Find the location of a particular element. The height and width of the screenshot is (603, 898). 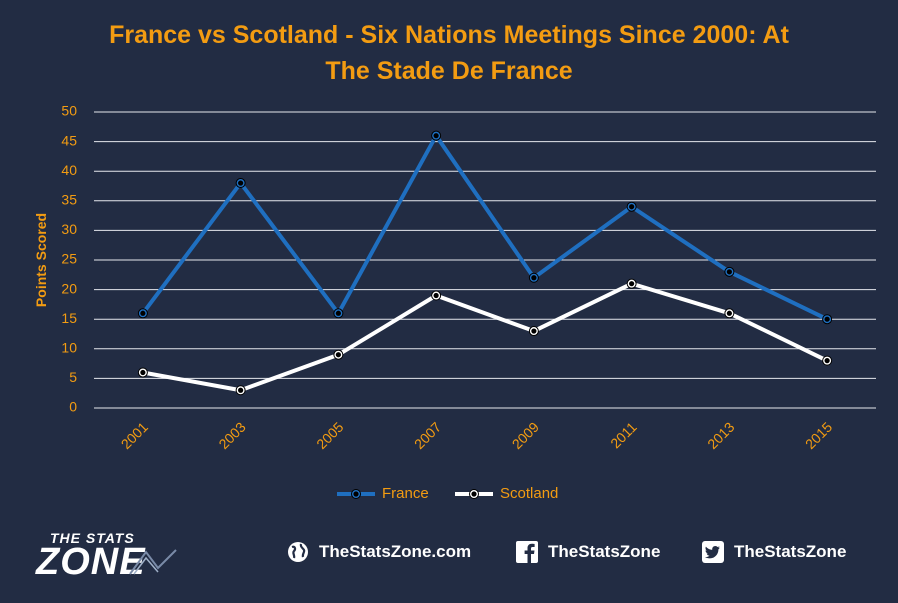

website-text: TheStatsZone.com is located at coordinates (395, 551).